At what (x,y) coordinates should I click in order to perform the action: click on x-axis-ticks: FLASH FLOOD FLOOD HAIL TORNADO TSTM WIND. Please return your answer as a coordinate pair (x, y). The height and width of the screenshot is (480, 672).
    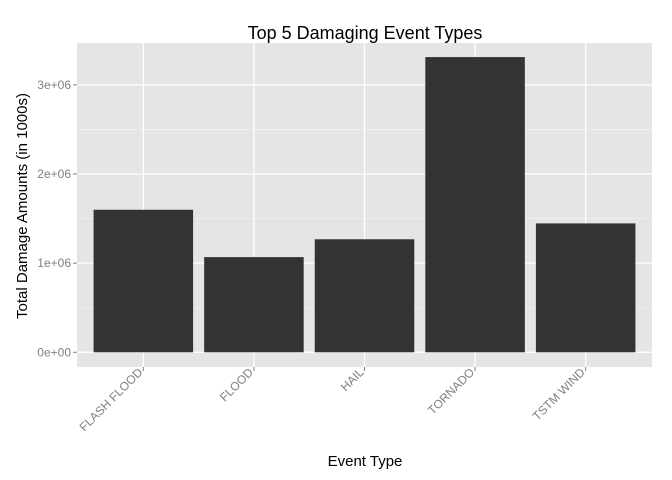
    Looking at the image, I should click on (332, 399).